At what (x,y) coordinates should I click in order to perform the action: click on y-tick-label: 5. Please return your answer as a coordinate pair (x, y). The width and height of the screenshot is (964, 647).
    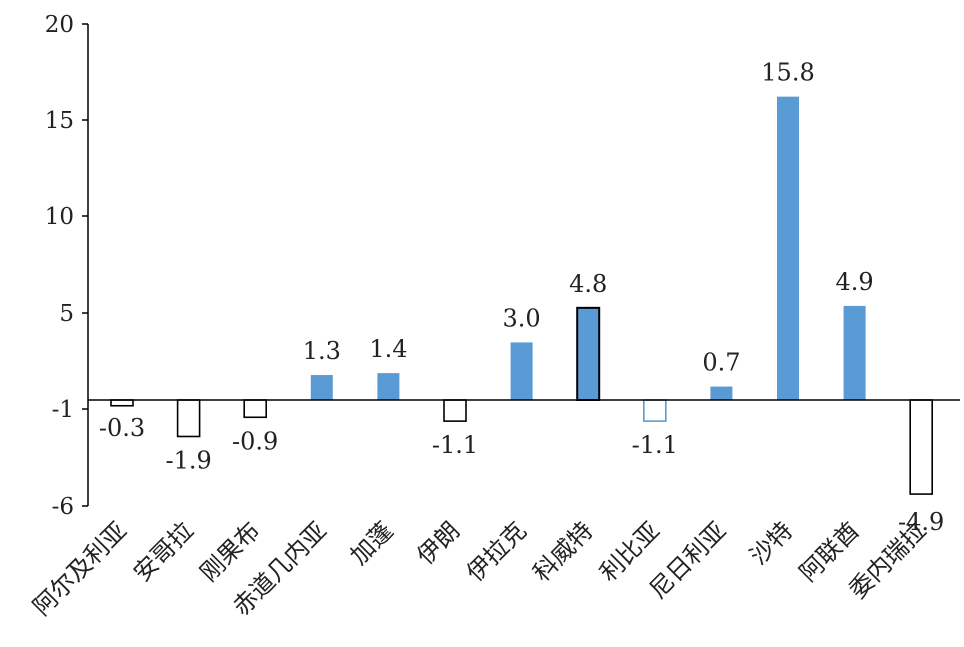
    Looking at the image, I should click on (66, 314).